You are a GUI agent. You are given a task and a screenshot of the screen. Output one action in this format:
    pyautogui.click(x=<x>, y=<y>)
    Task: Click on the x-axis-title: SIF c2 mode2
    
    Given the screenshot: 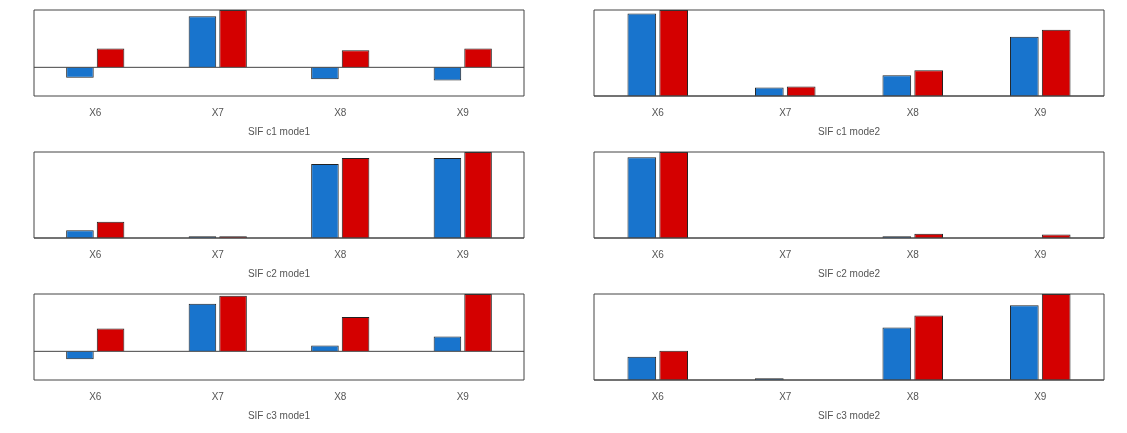 What is the action you would take?
    pyautogui.click(x=849, y=273)
    